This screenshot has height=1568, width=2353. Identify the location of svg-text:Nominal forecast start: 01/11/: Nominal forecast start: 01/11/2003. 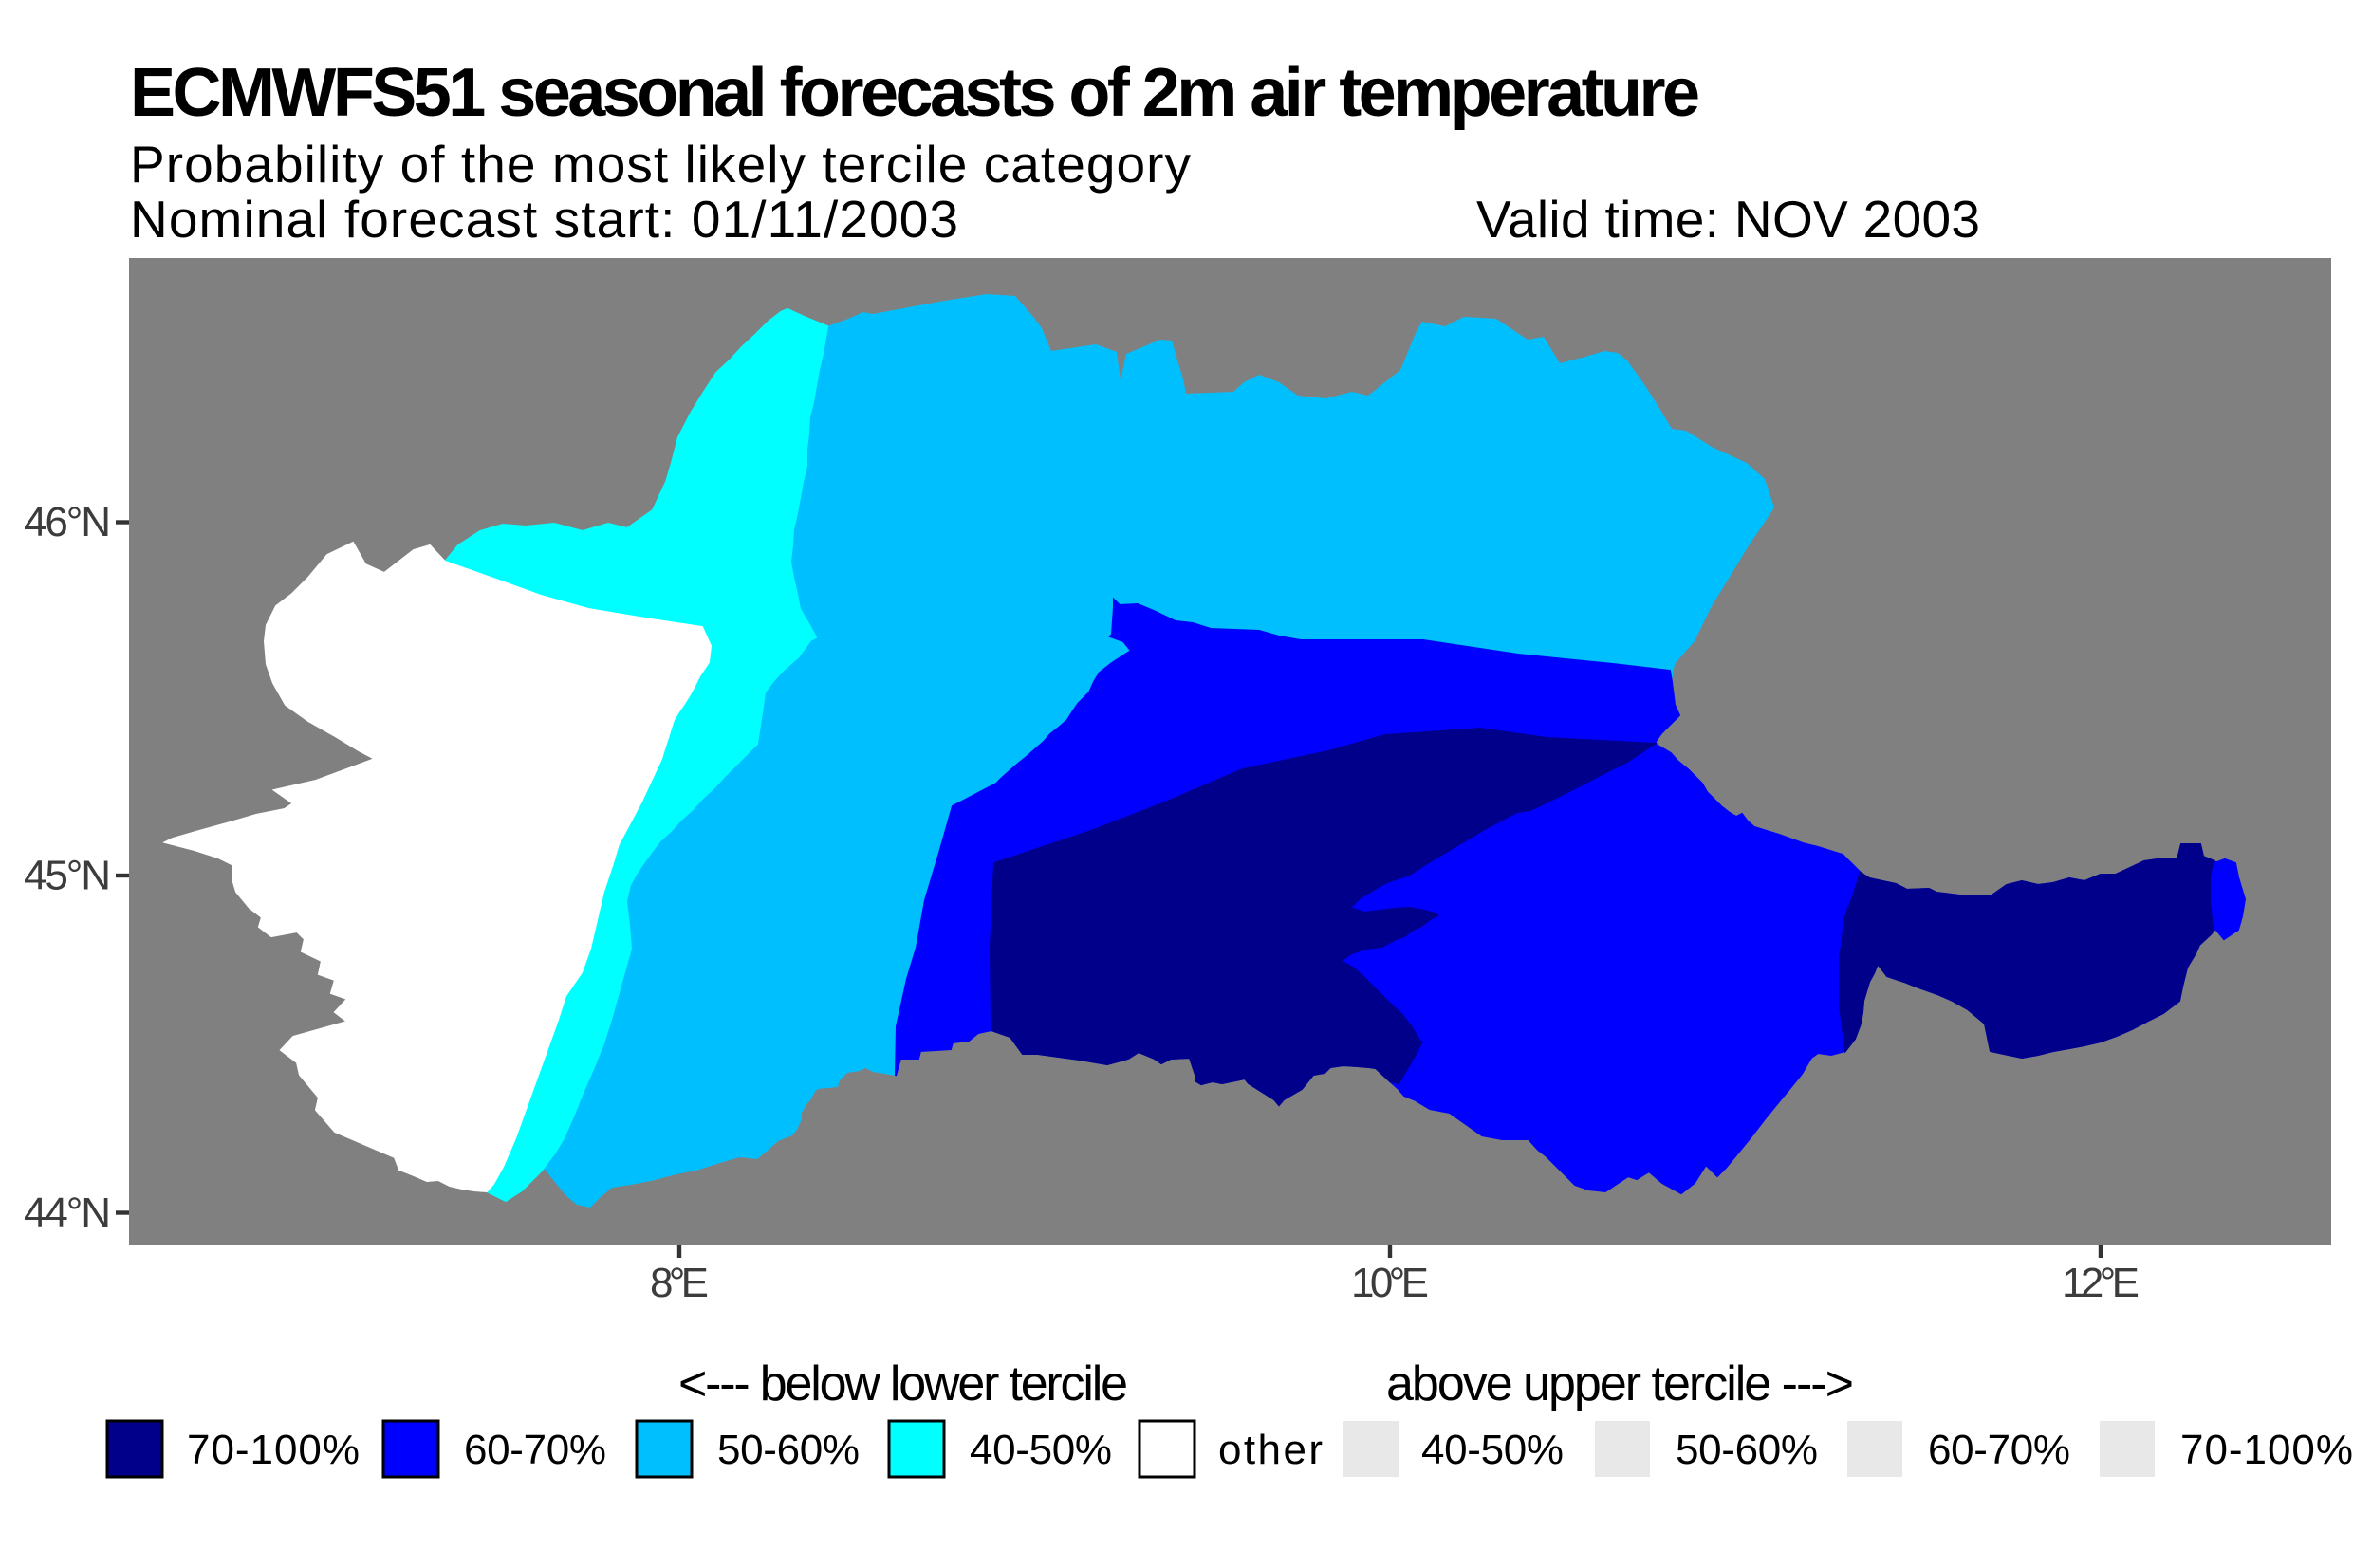
(544, 220).